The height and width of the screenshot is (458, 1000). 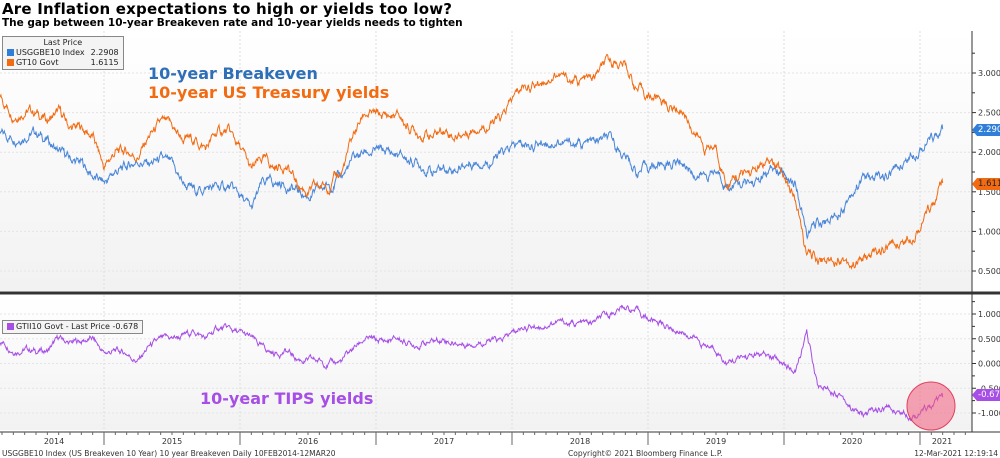 I want to click on x-tick-label: 2017, so click(x=444, y=441).